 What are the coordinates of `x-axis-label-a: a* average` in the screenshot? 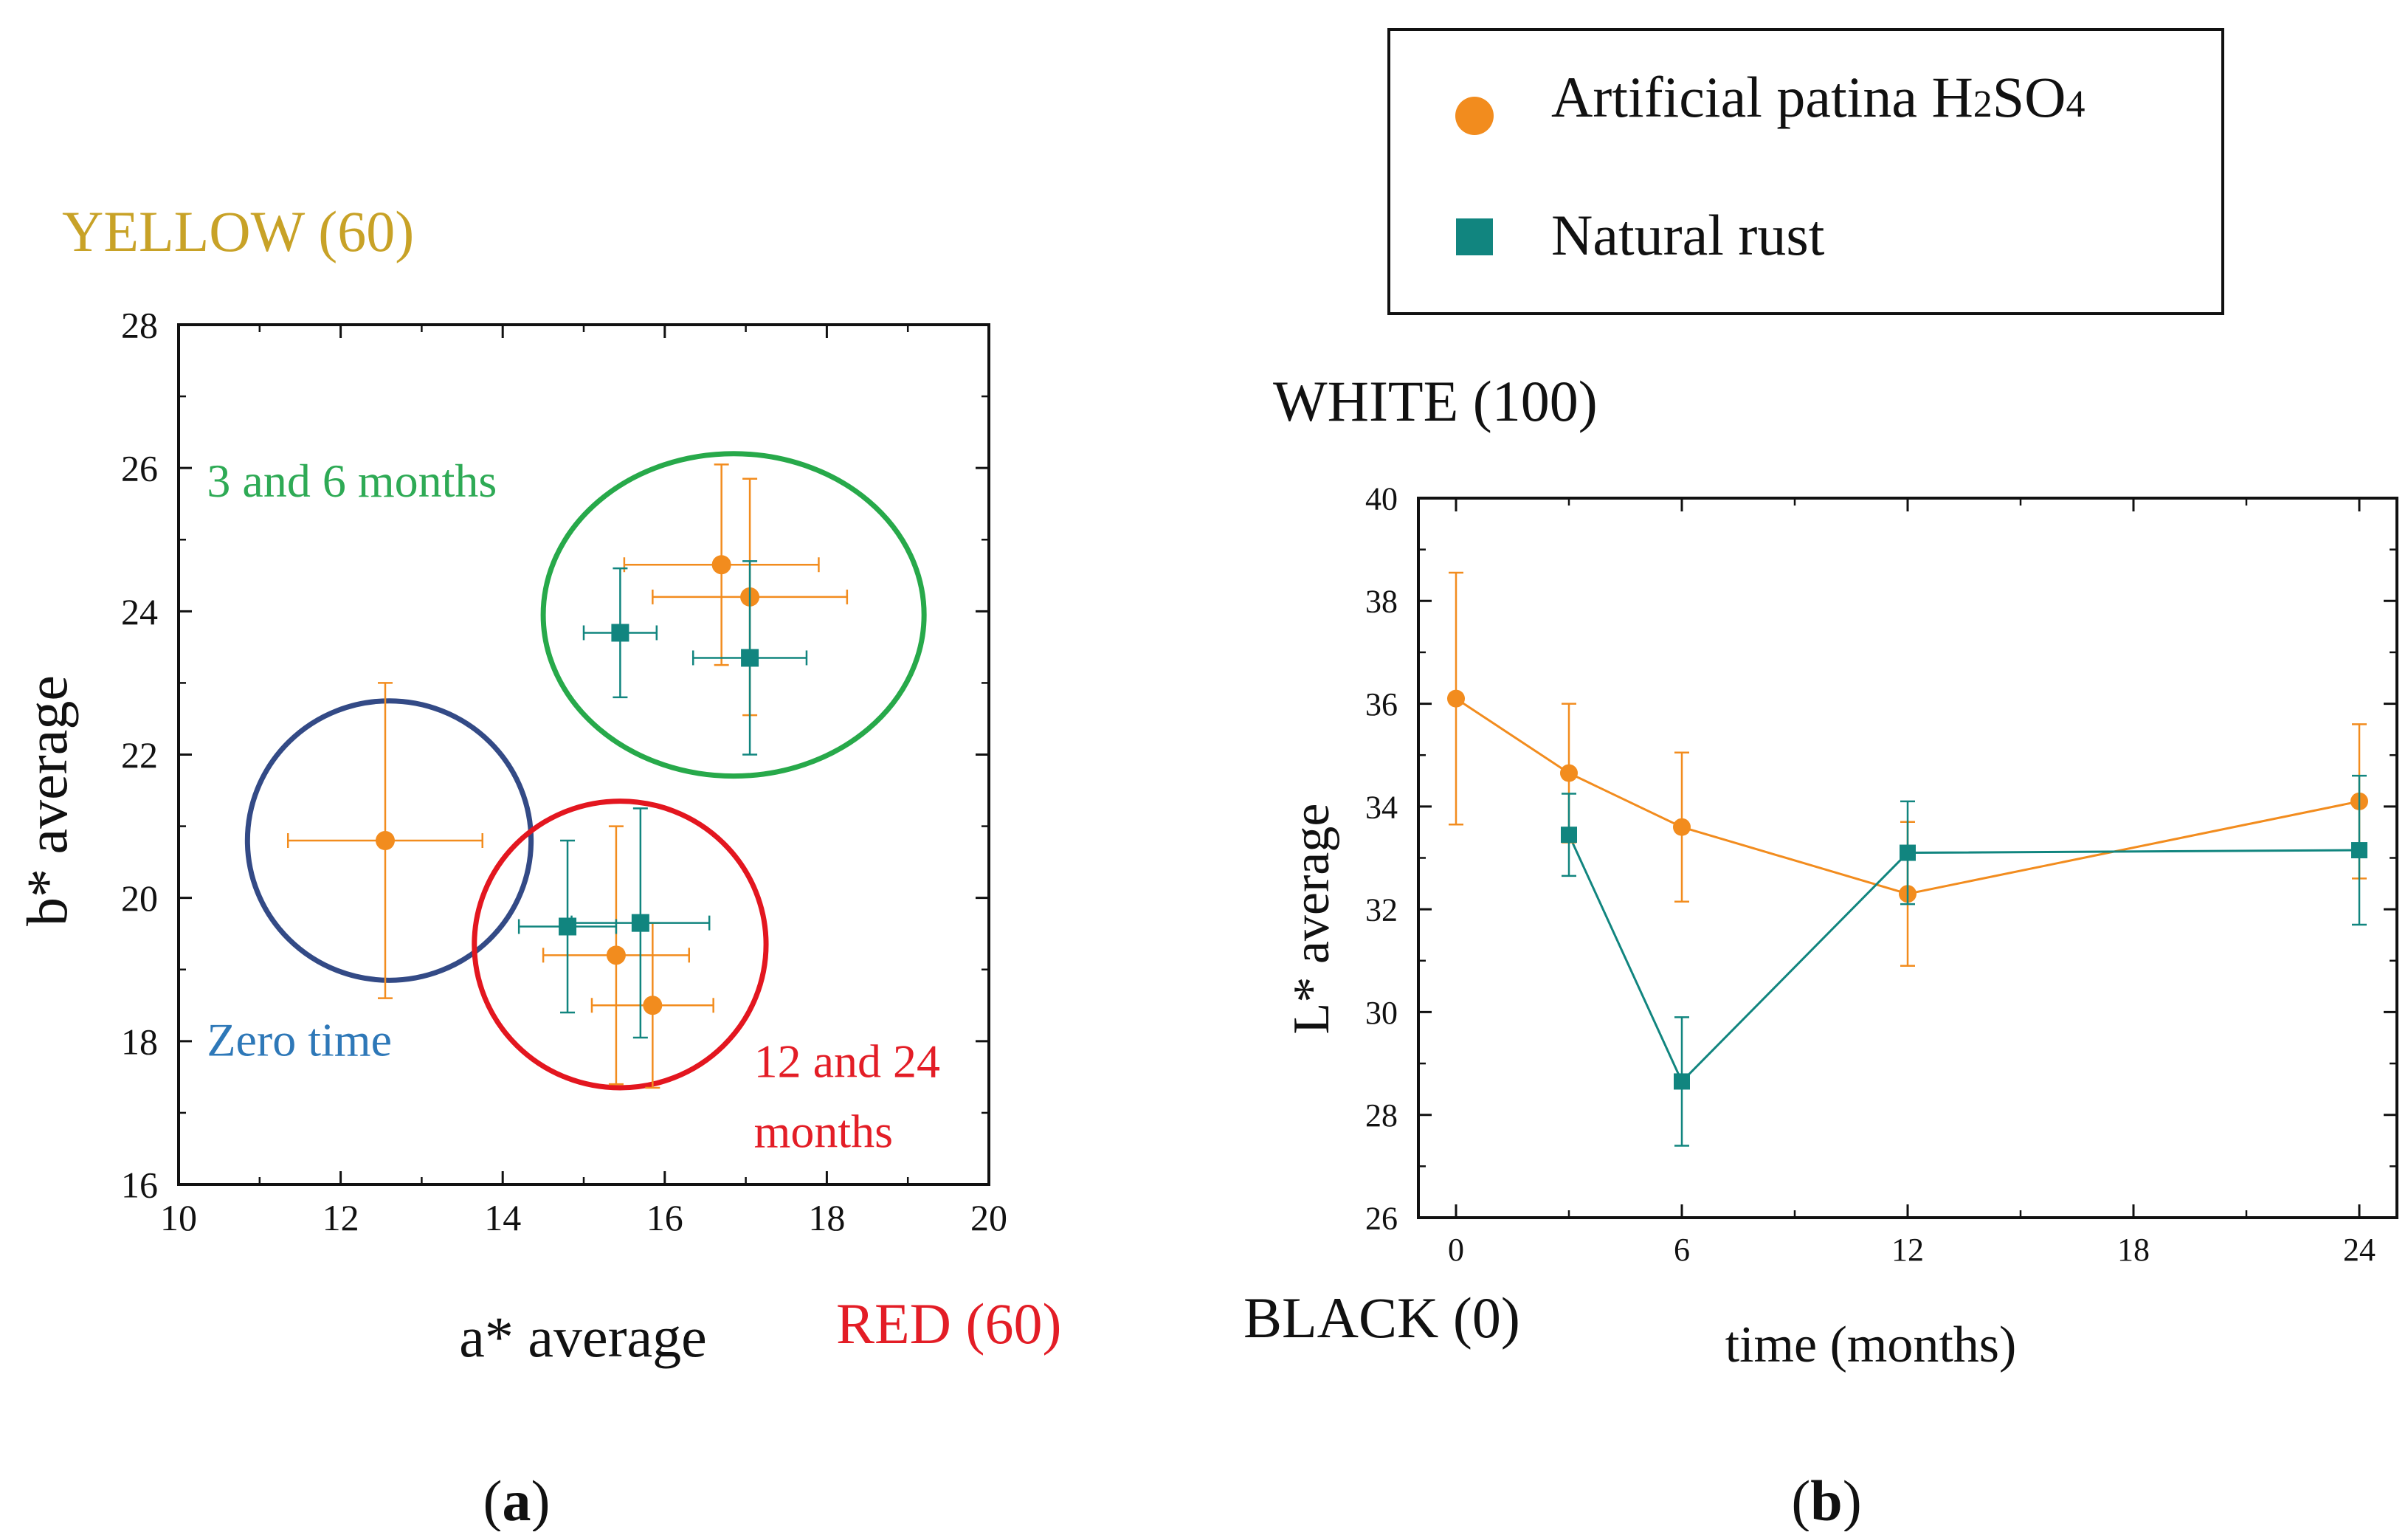 It's located at (583, 1337).